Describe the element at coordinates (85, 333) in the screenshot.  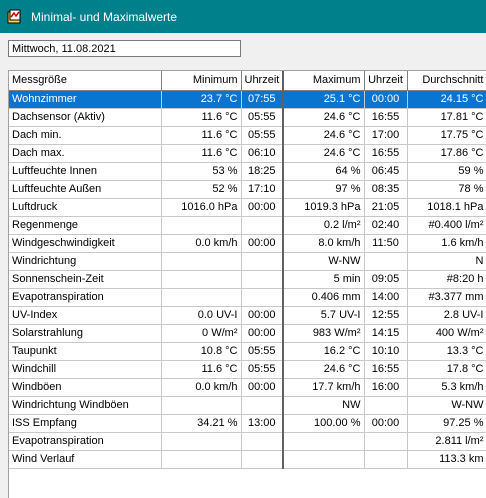
I see `cell-name: Solarstrahlung` at that location.